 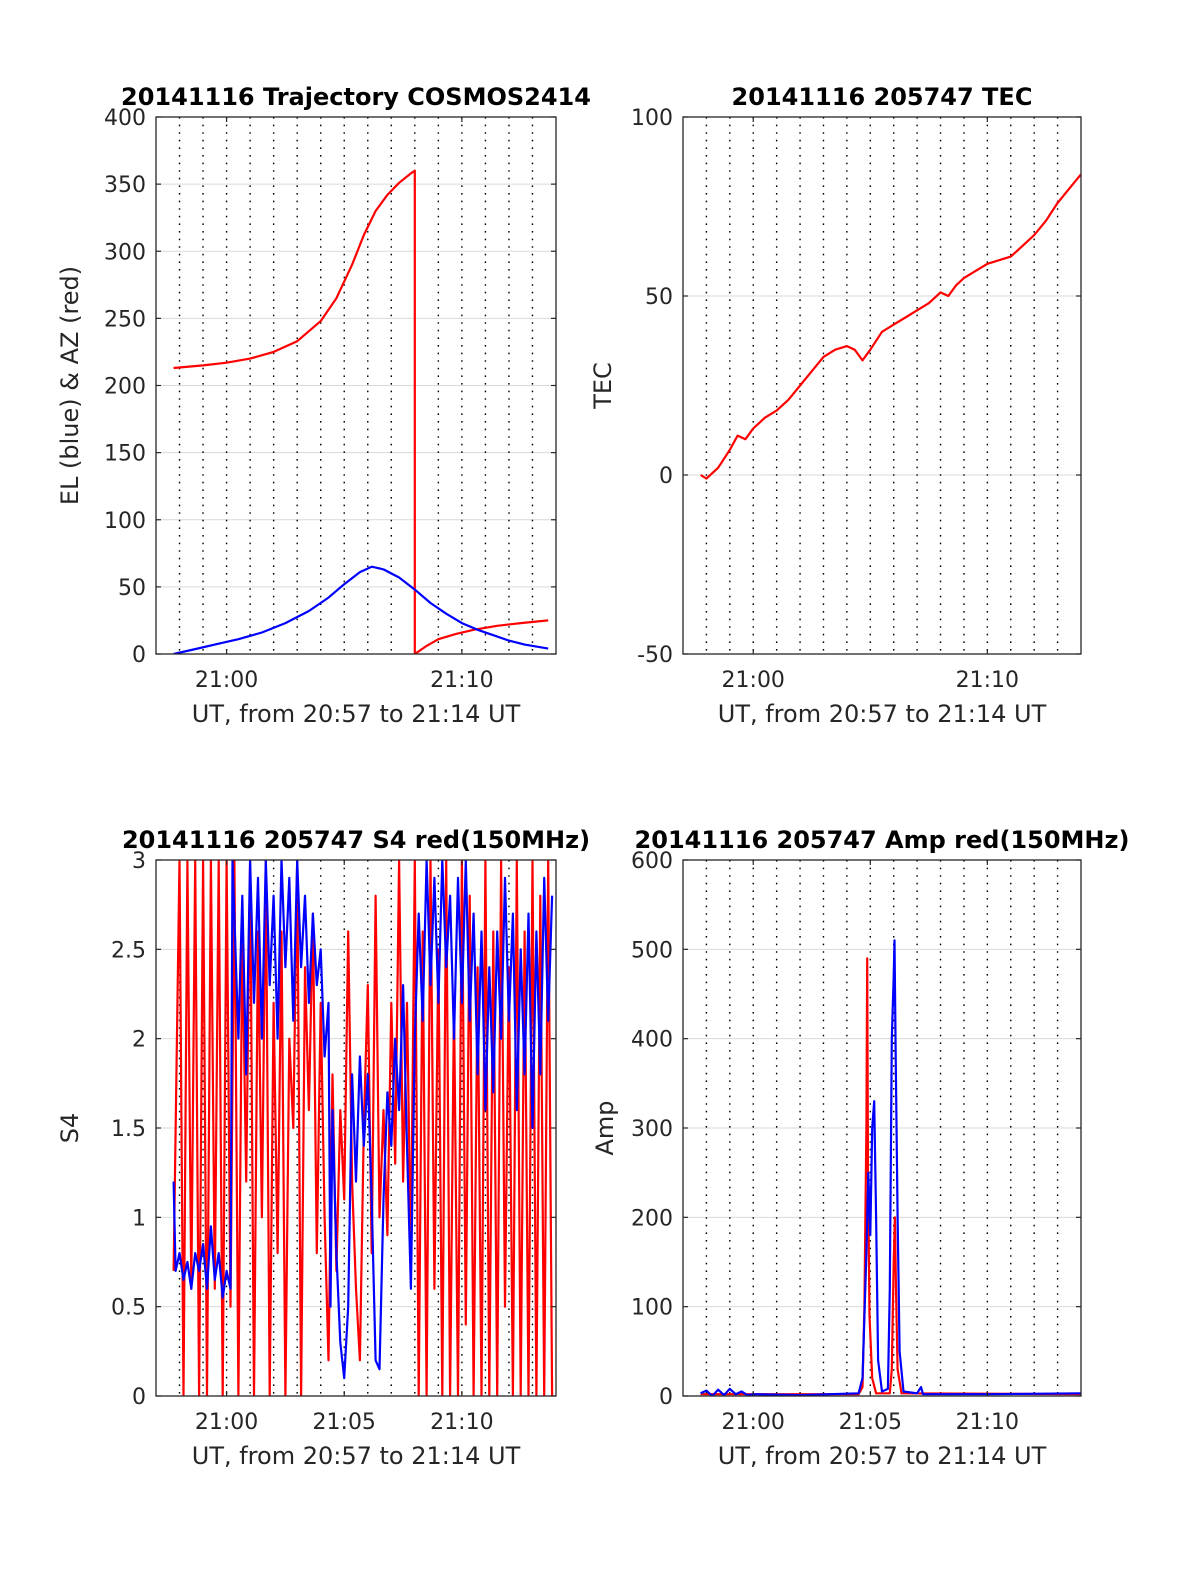 What do you see at coordinates (128, 950) in the screenshot?
I see `y-tick-label: 2.5` at bounding box center [128, 950].